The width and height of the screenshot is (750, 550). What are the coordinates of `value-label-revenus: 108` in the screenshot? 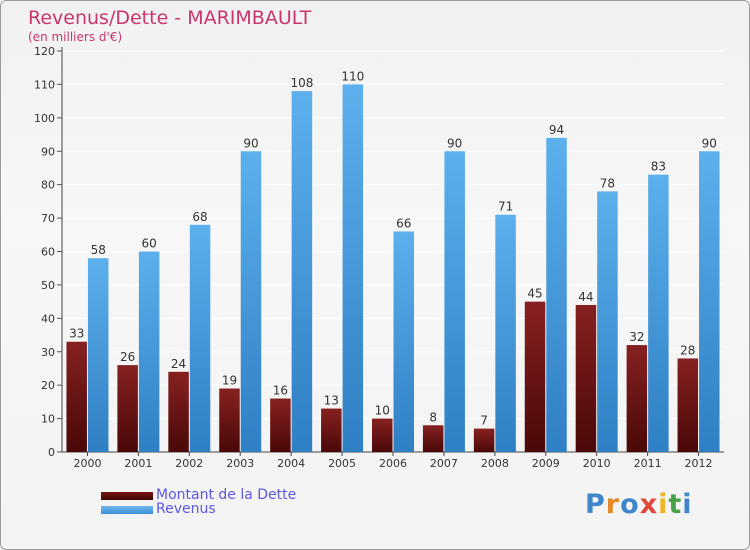 It's located at (301, 83).